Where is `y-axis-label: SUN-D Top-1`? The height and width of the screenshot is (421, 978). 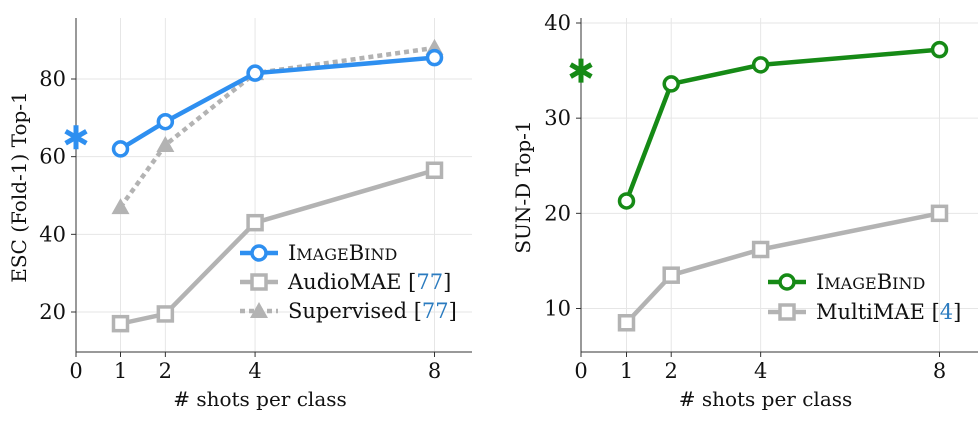 y-axis-label: SUN-D Top-1 is located at coordinates (523, 186).